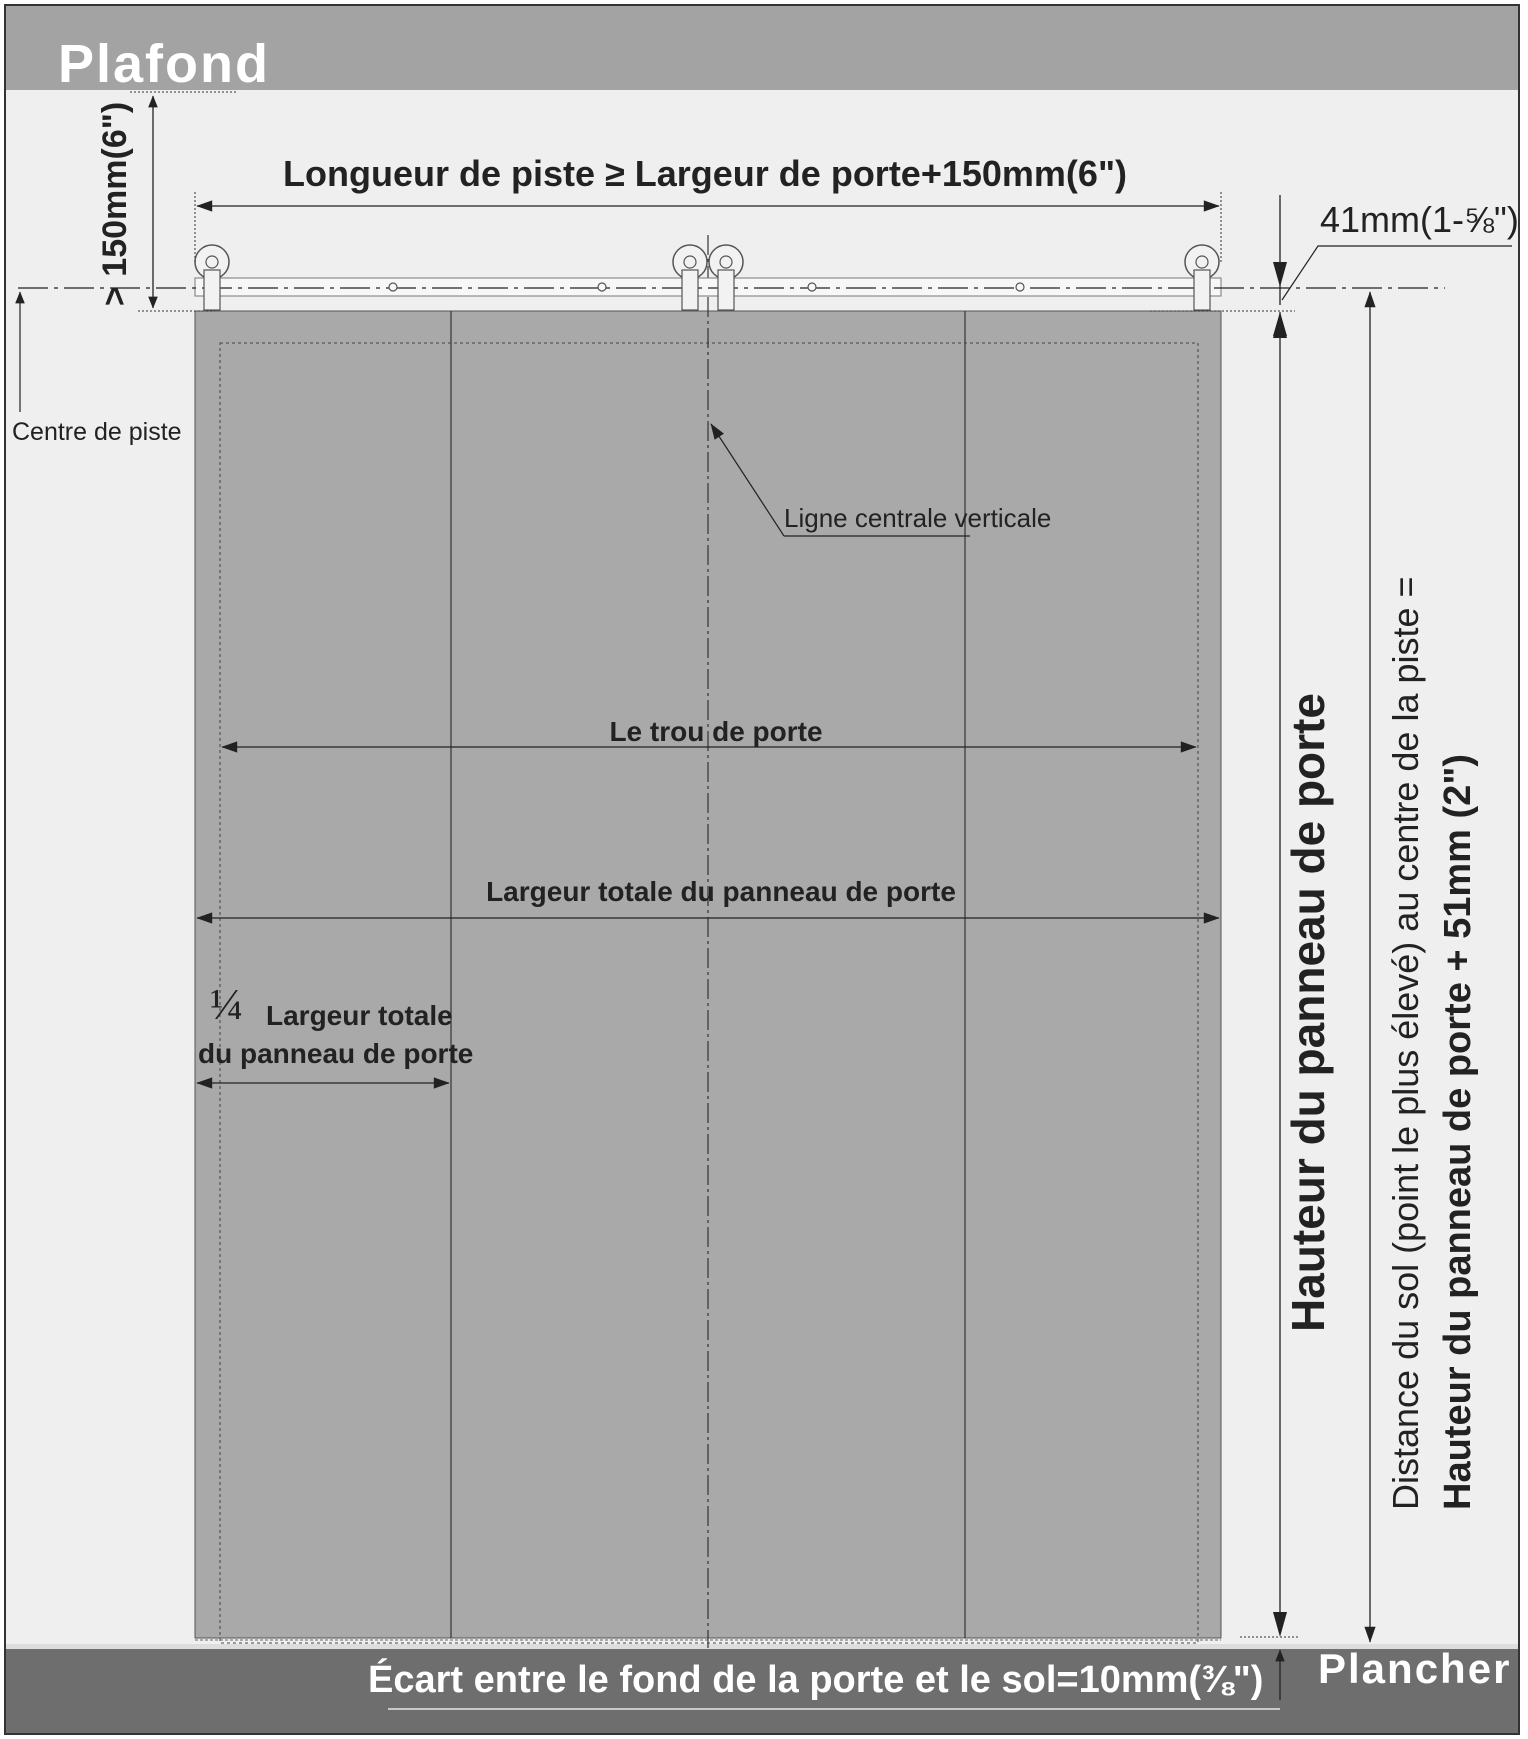 This screenshot has height=1739, width=1528. Describe the element at coordinates (97, 432) in the screenshot. I see `track-center-label: Centre de piste` at that location.